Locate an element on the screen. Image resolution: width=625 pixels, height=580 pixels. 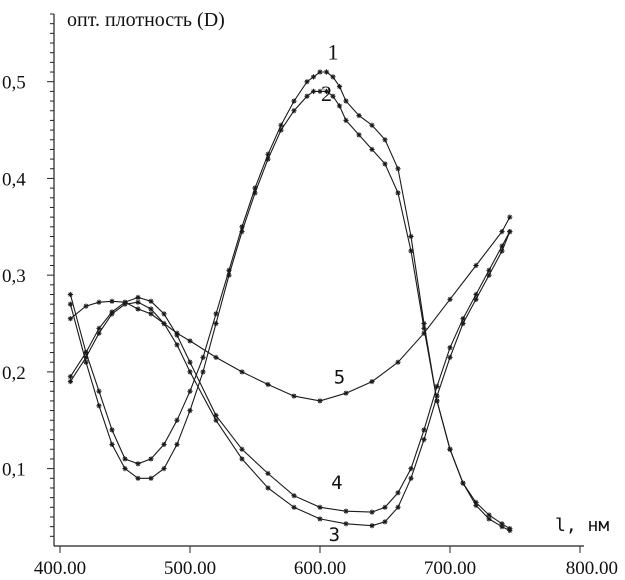
x-tick-label: 500.00 is located at coordinates (190, 568).